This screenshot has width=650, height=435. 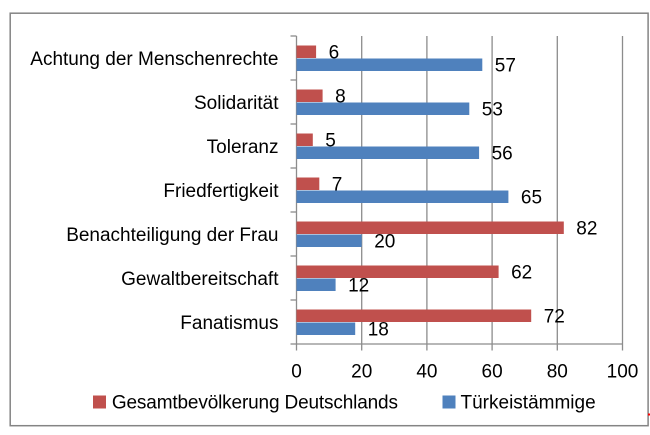 What do you see at coordinates (255, 403) in the screenshot?
I see `svg-text: Gesamtbevölkerung Deutschlands` at bounding box center [255, 403].